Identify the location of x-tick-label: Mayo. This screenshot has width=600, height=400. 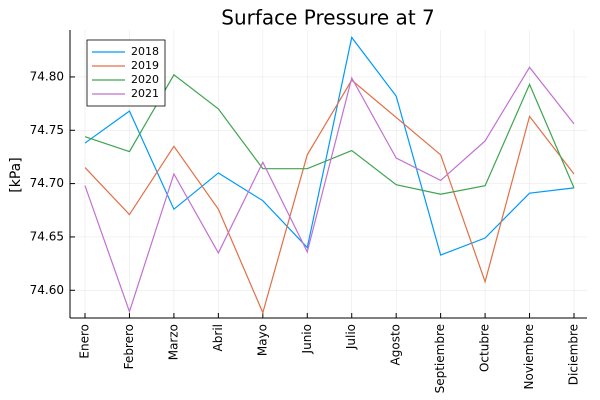
(262, 340).